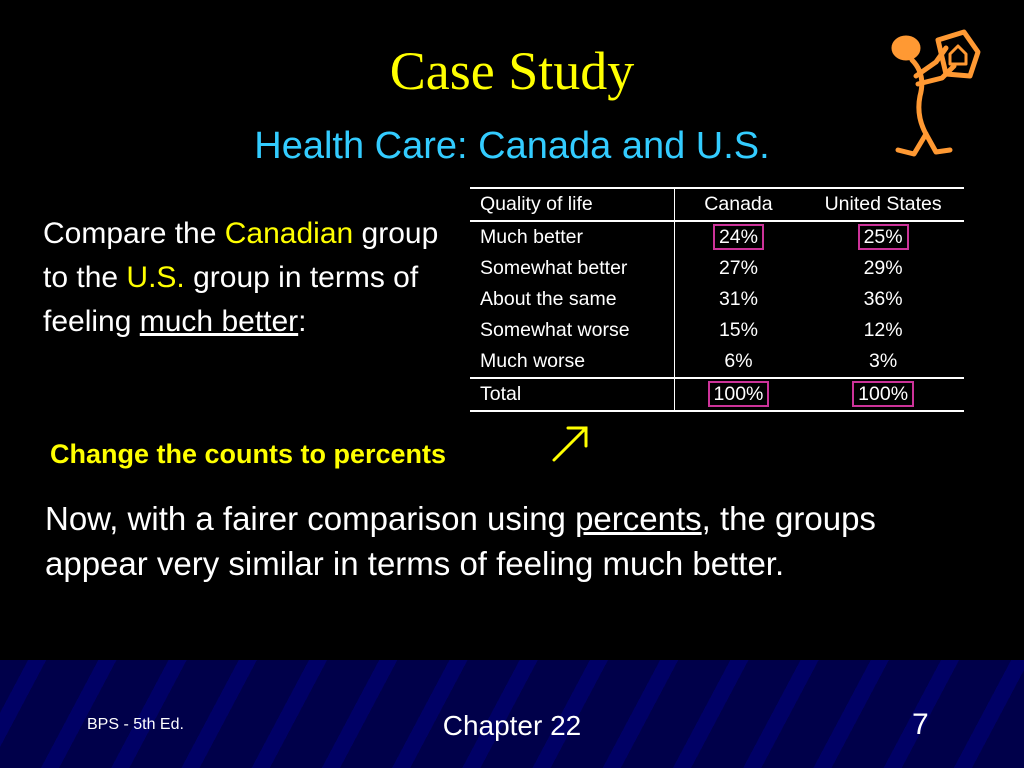 This screenshot has height=768, width=1024. I want to click on much-better-underlined: much better, so click(219, 321).